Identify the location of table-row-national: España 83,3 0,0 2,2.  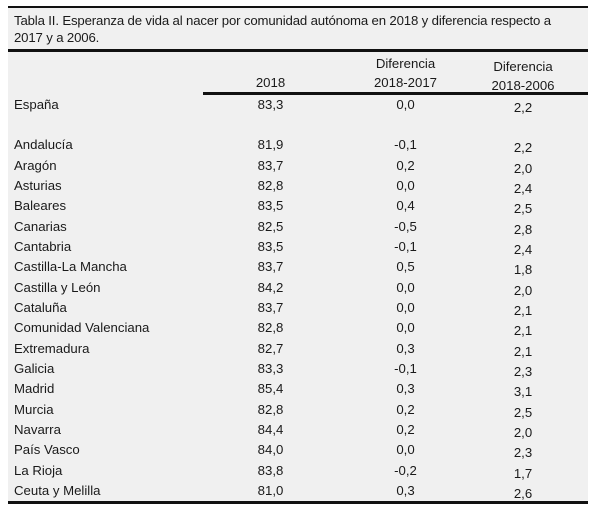
(298, 105).